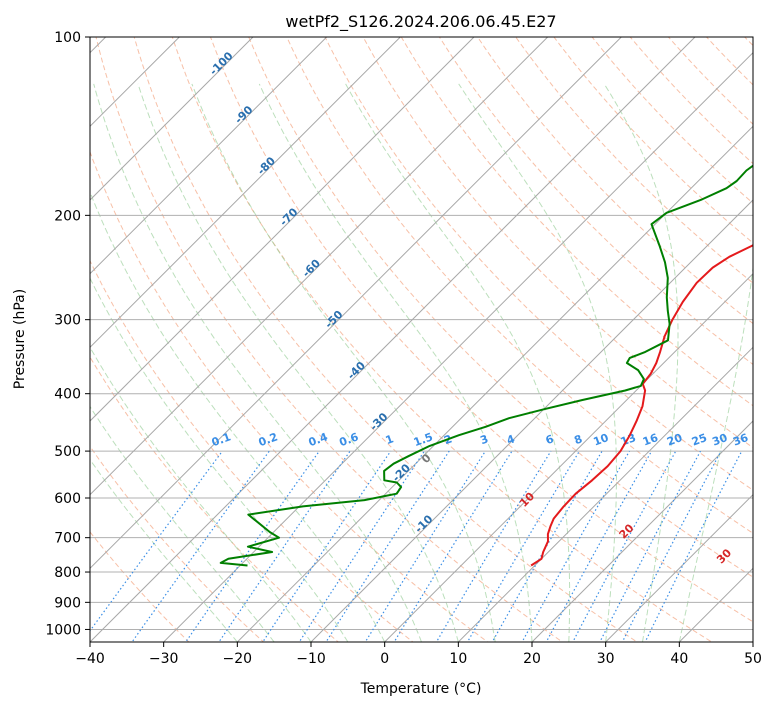  What do you see at coordinates (699, 439) in the screenshot?
I see `mixing-ratio-label: 25` at bounding box center [699, 439].